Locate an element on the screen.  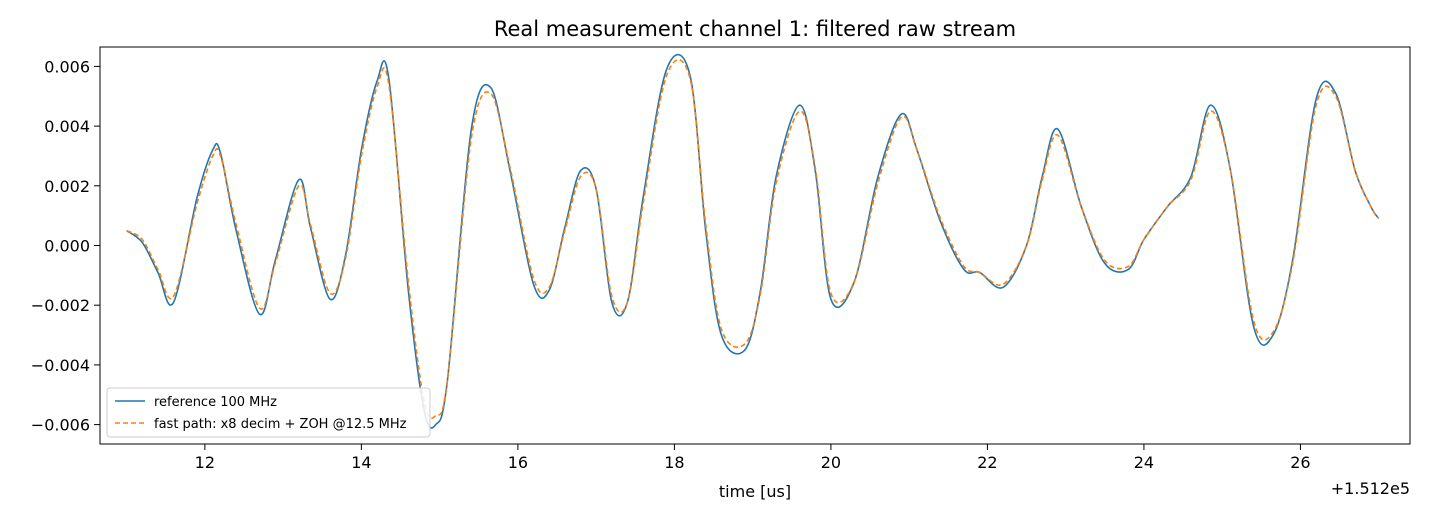
legend-box is located at coordinates (268, 412).